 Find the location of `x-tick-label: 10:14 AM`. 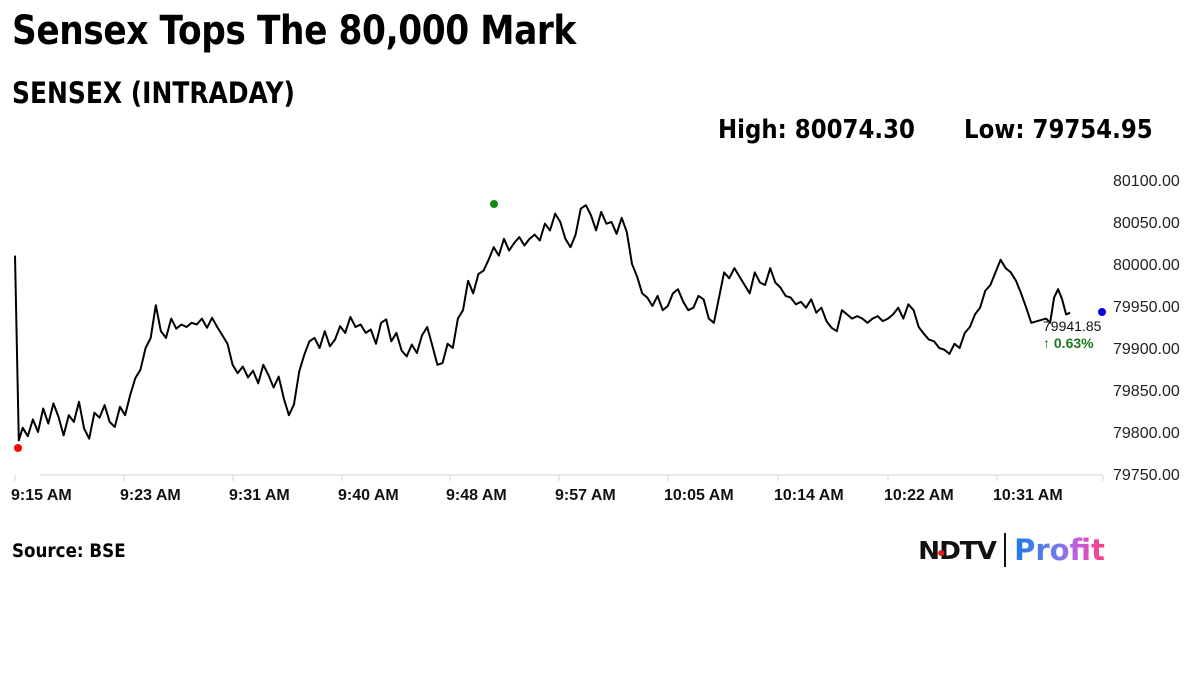

x-tick-label: 10:14 AM is located at coordinates (809, 495).